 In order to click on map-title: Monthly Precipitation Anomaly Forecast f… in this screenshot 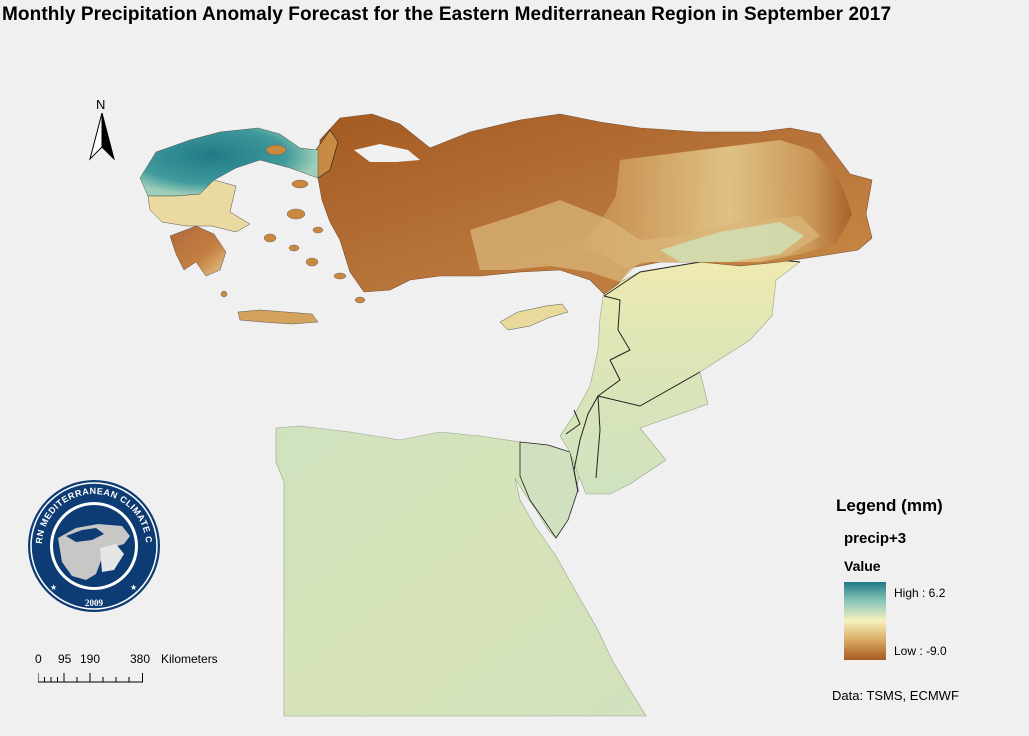, I will do `click(447, 14)`.